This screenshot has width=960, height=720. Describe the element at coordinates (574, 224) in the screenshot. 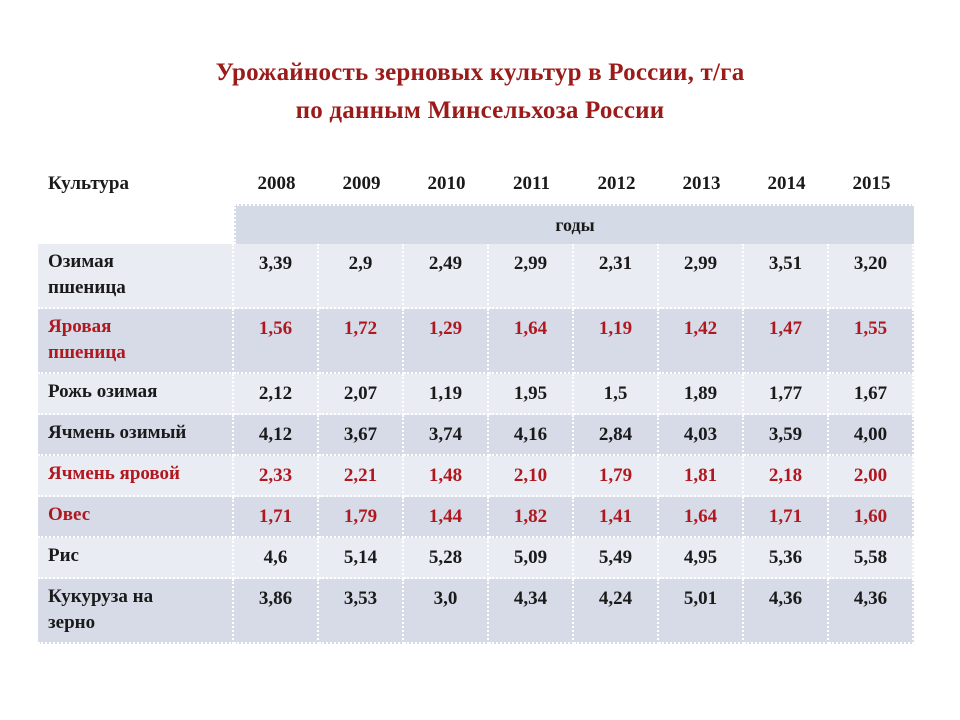

I see `years-caption: годы` at that location.